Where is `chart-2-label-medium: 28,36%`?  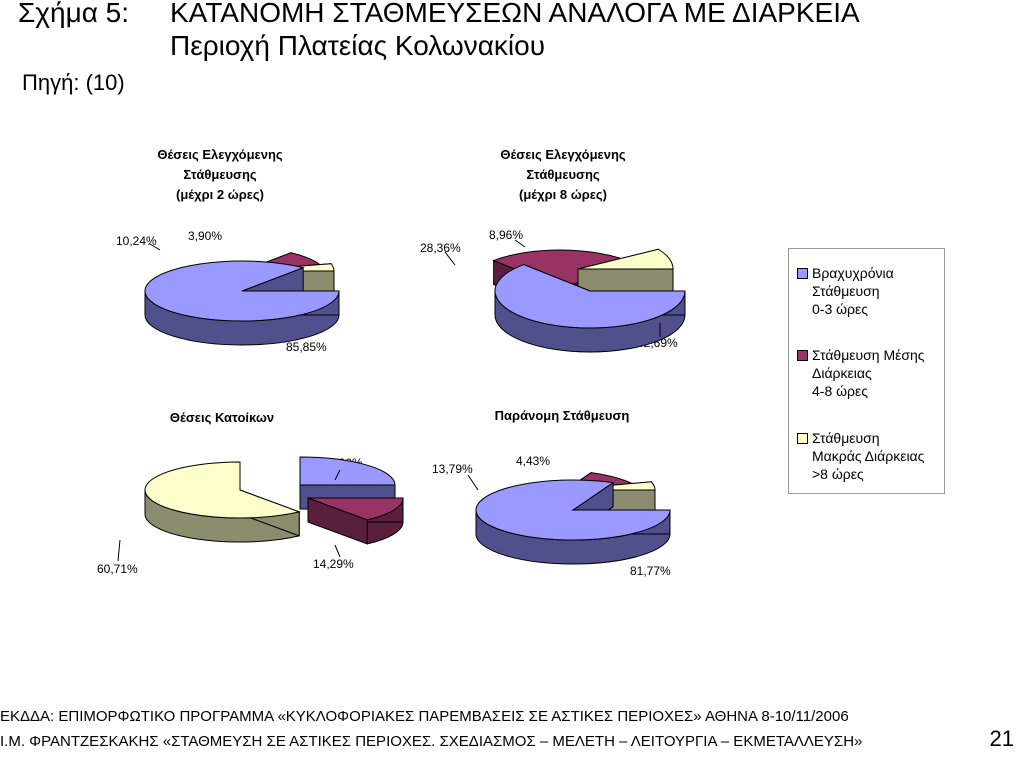
chart-2-label-medium: 28,36% is located at coordinates (440, 248).